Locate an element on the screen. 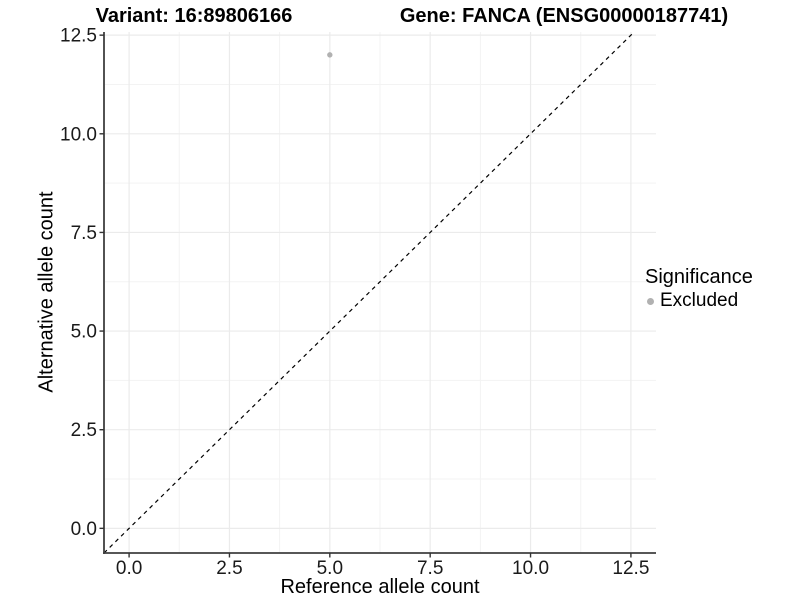 This screenshot has width=800, height=600. y-tick-label: 12.5 is located at coordinates (78, 36).